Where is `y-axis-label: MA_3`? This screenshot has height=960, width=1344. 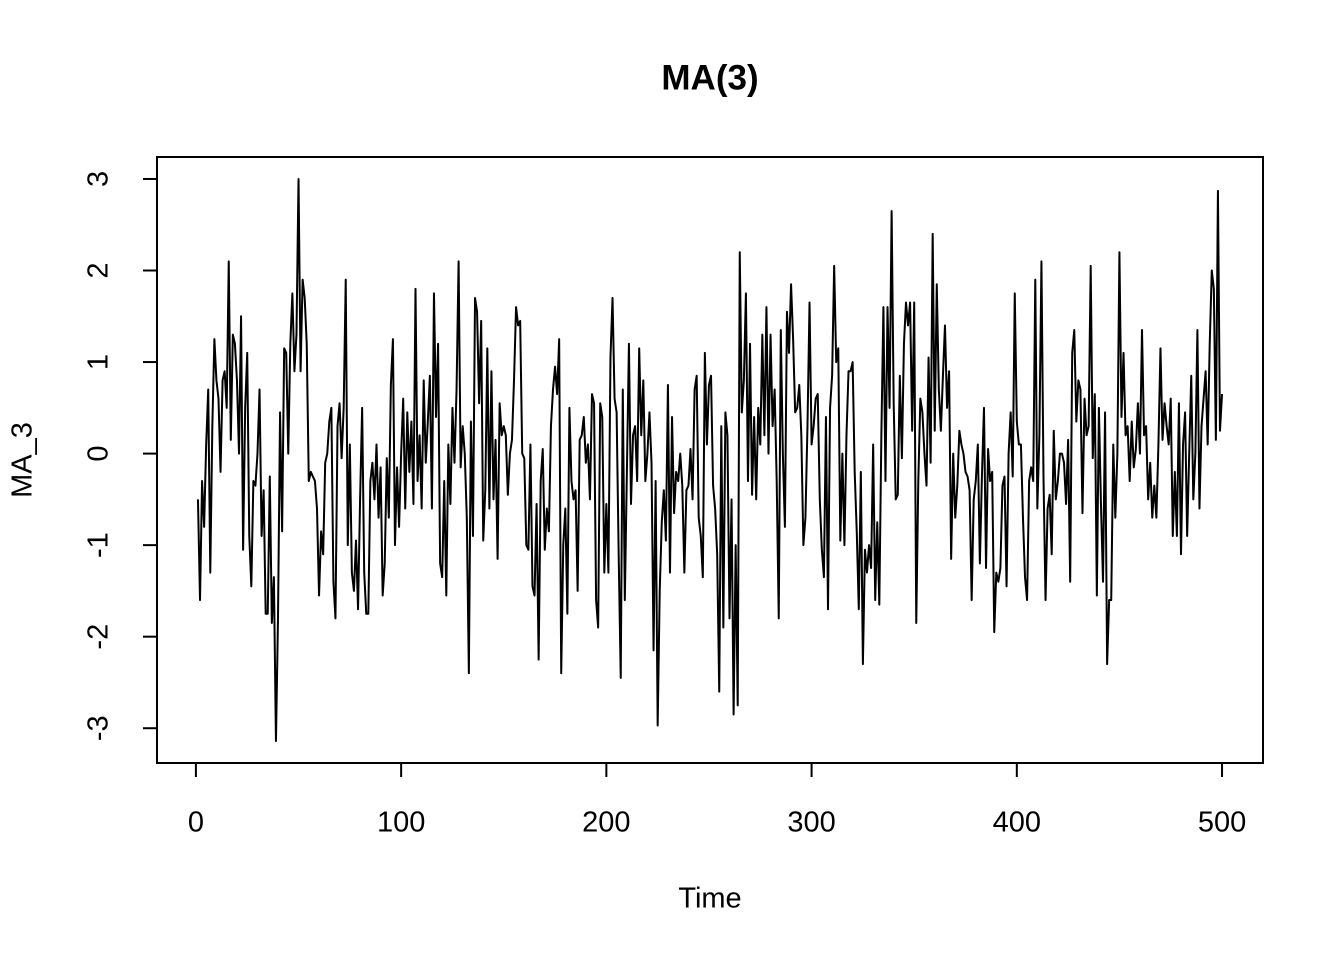 y-axis-label: MA_3 is located at coordinates (23, 460).